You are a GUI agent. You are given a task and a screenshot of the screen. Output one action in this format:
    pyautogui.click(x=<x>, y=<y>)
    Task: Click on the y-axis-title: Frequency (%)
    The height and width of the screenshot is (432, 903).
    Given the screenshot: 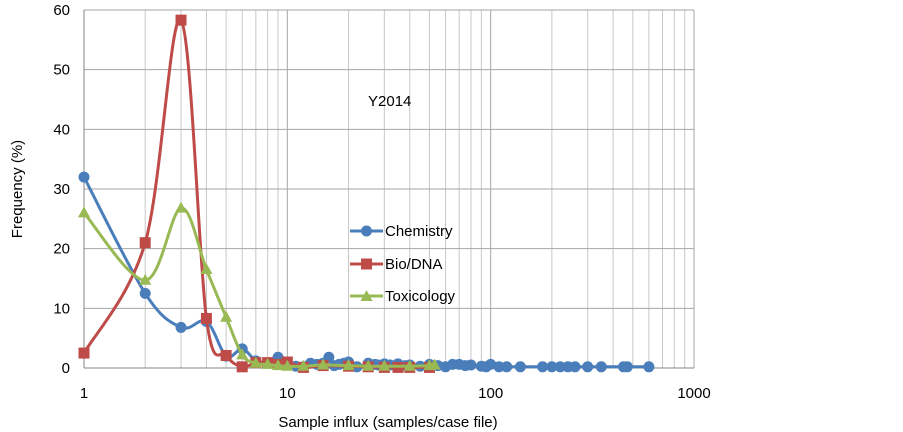 What is the action you would take?
    pyautogui.click(x=17, y=189)
    